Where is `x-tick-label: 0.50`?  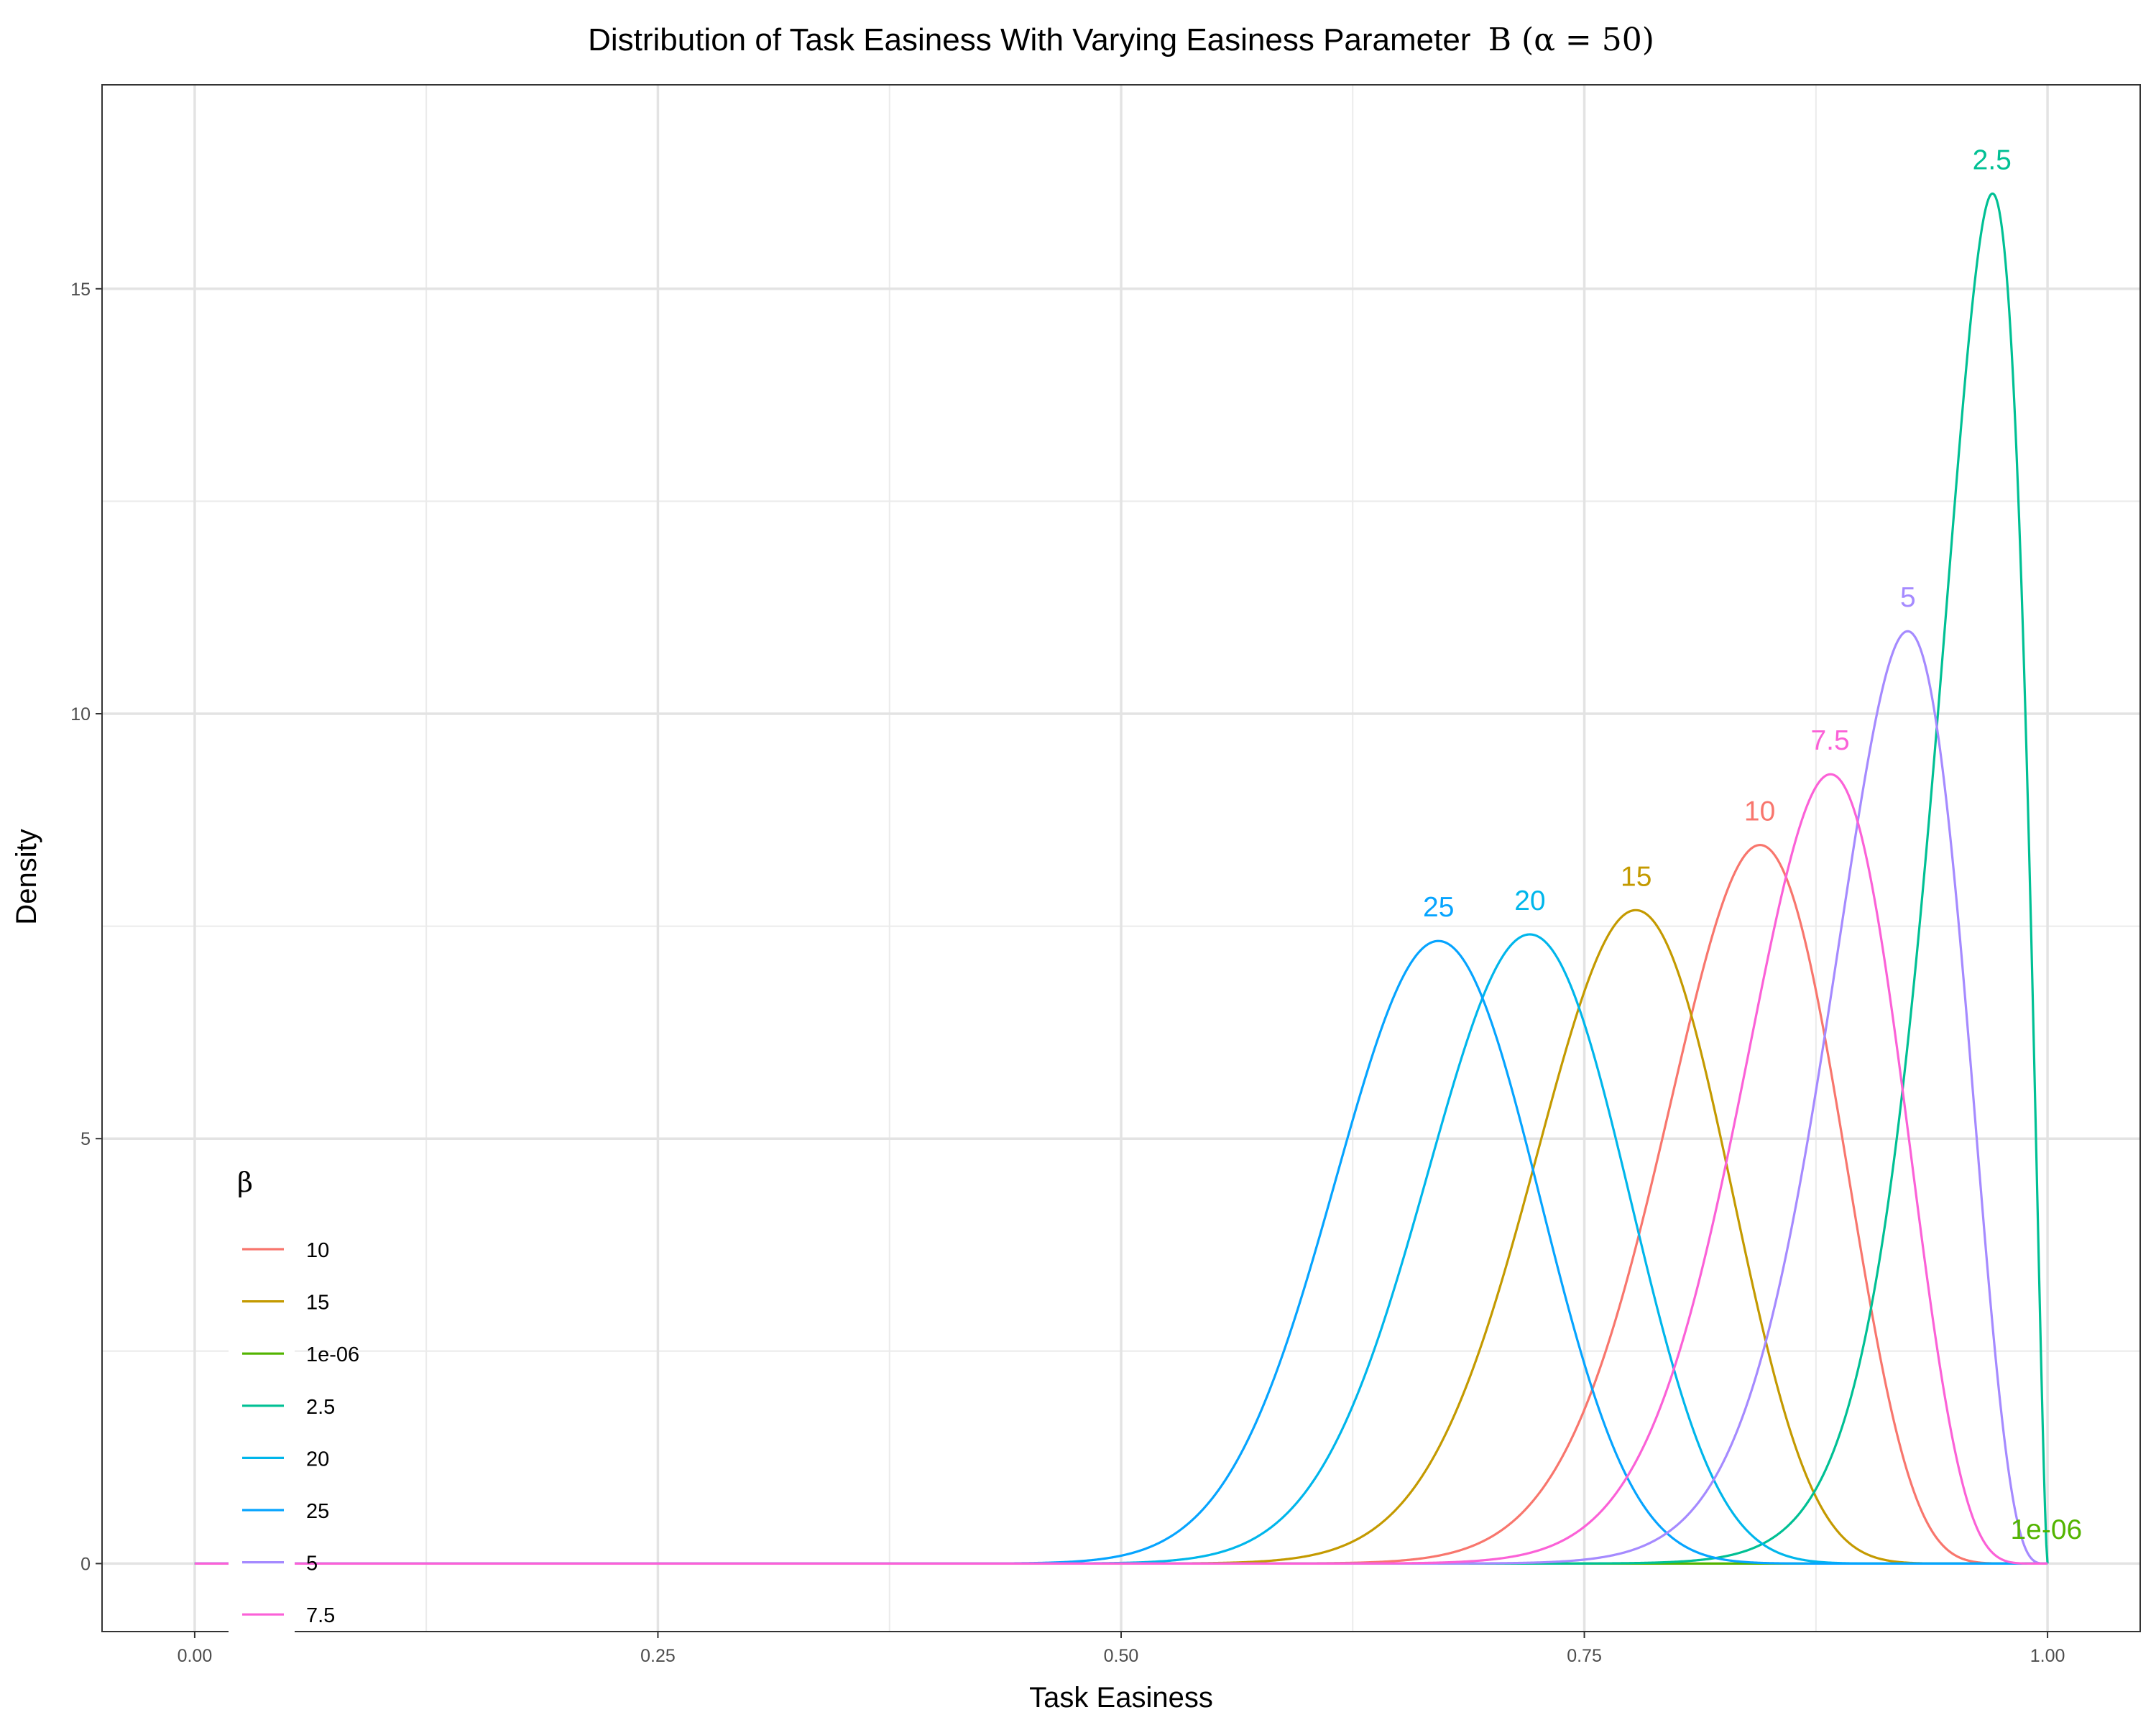 x-tick-label: 0.50 is located at coordinates (1121, 1656).